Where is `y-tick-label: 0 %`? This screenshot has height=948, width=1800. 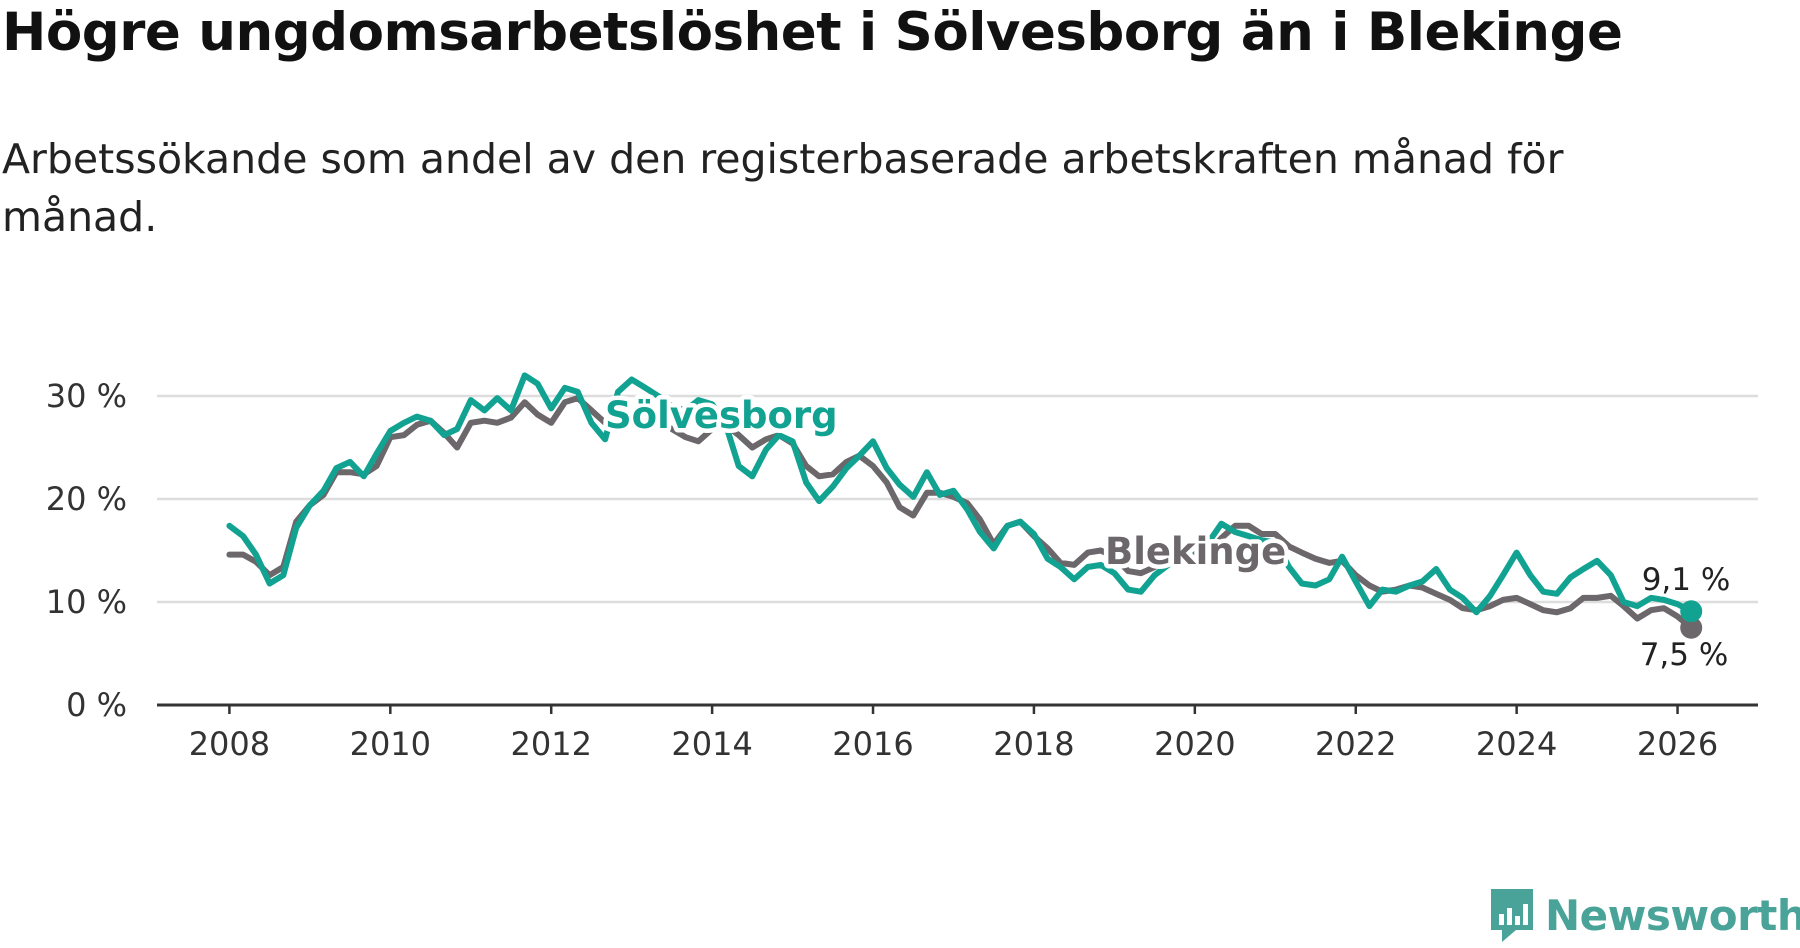
y-tick-label: 0 % is located at coordinates (96, 705).